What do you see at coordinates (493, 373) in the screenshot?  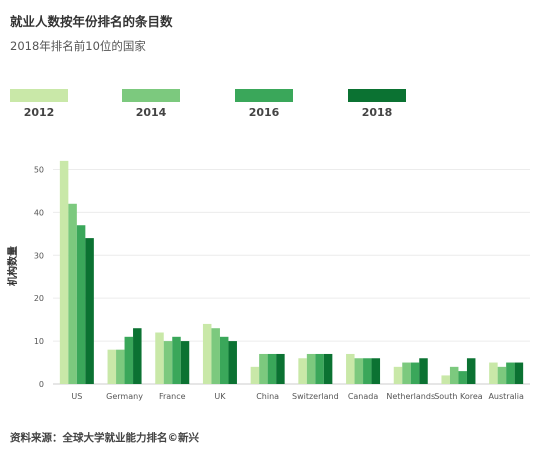 I see `bar-australia-2012` at bounding box center [493, 373].